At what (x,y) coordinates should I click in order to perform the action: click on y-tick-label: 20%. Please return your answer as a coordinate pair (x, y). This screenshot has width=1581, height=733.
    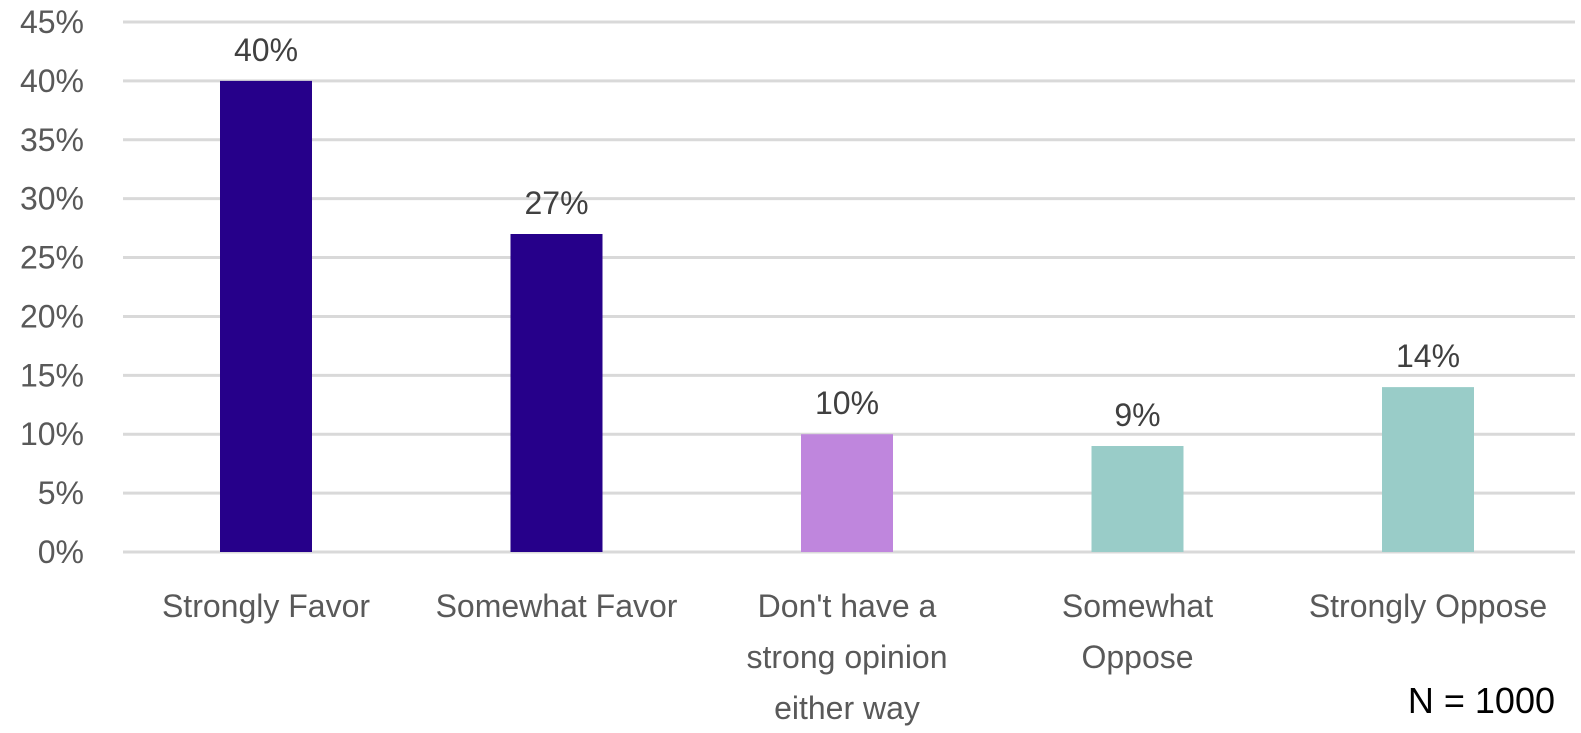
    Looking at the image, I should click on (52, 316).